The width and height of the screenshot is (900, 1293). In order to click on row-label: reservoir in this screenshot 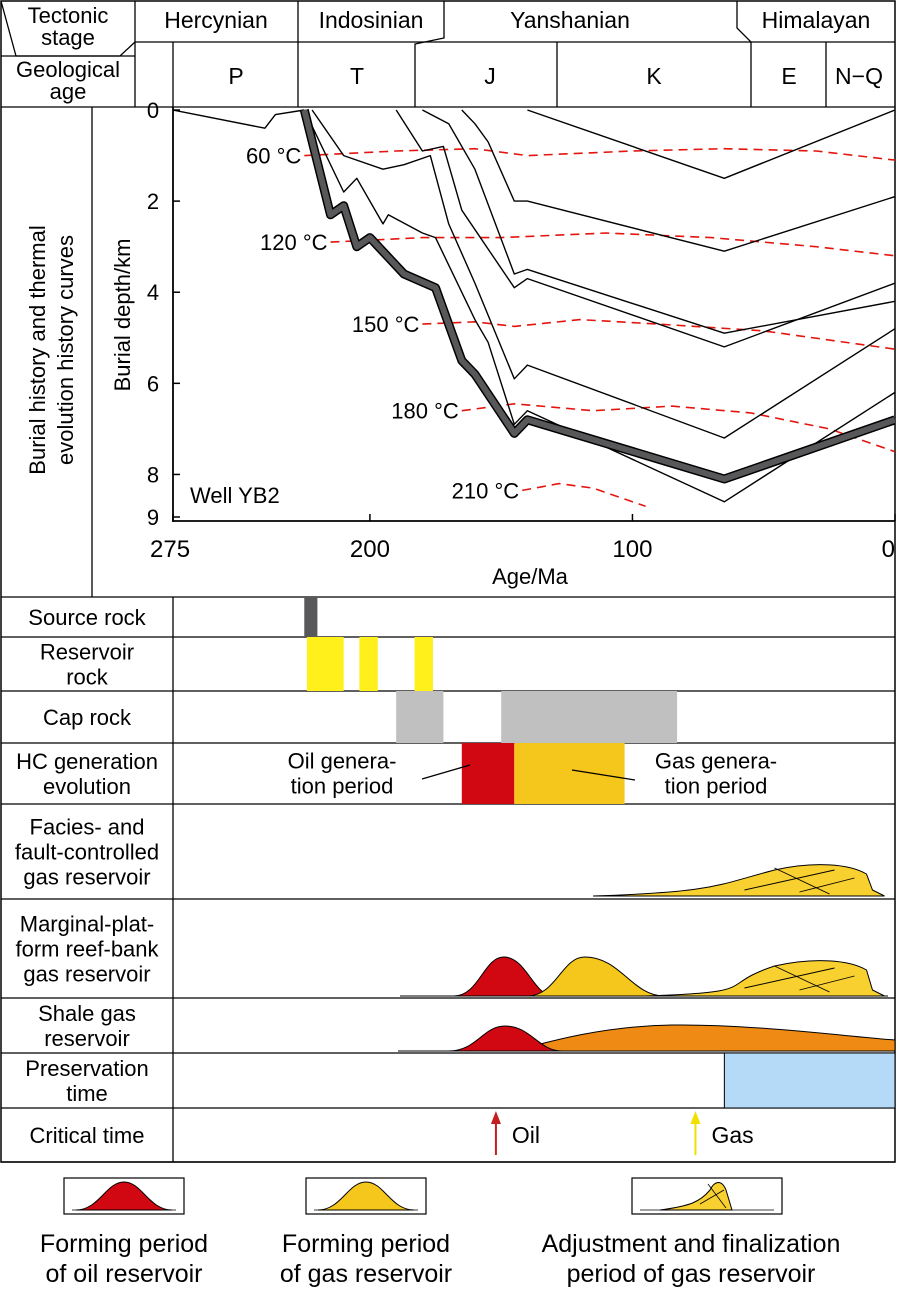, I will do `click(87, 1038)`.